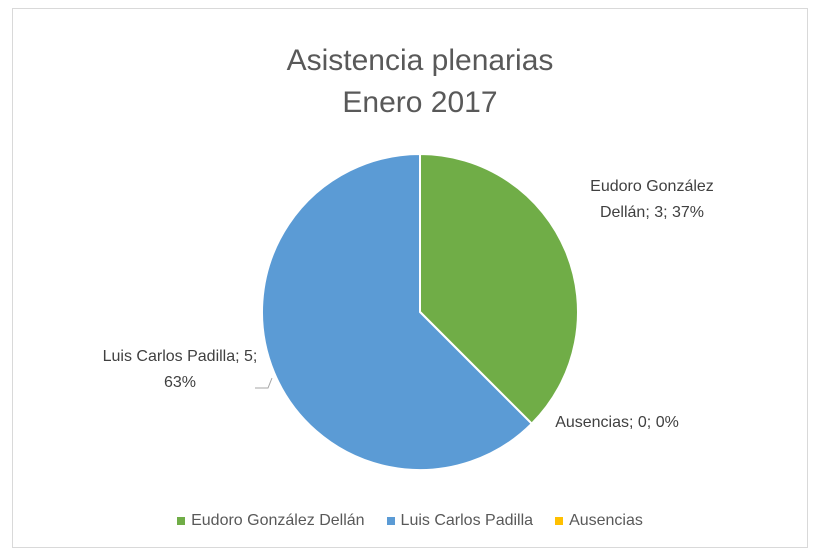 The height and width of the screenshot is (558, 817). I want to click on leader-line, so click(264, 383).